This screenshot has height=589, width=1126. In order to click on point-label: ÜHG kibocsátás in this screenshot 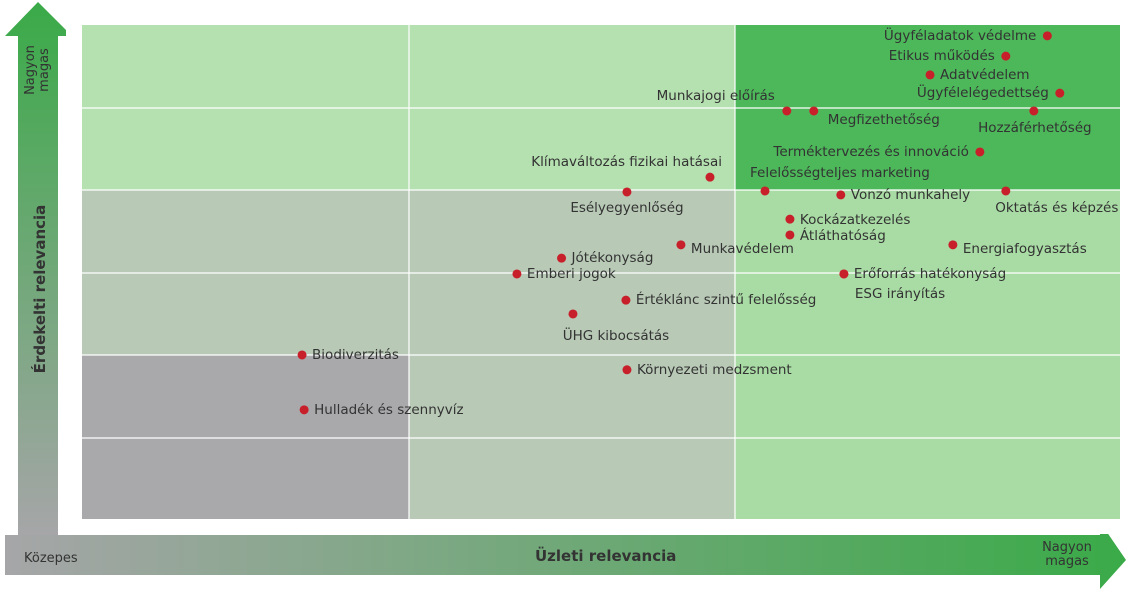, I will do `click(616, 335)`.